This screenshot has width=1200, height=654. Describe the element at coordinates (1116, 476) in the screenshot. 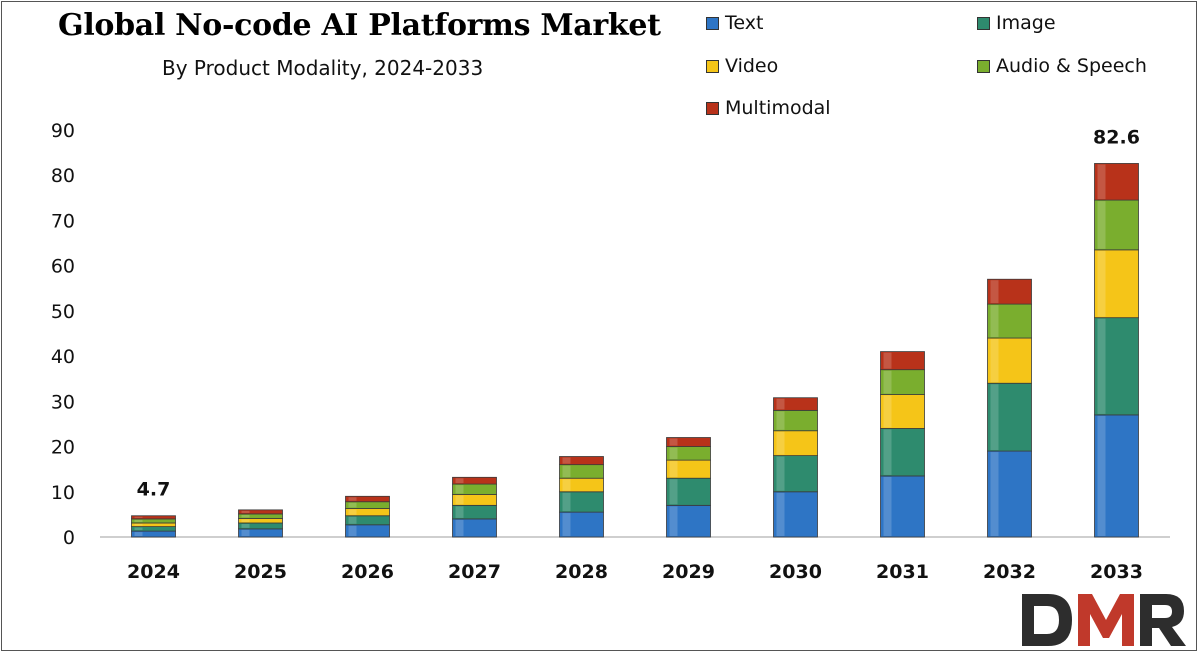

I see `bar-segment-text-2033` at that location.